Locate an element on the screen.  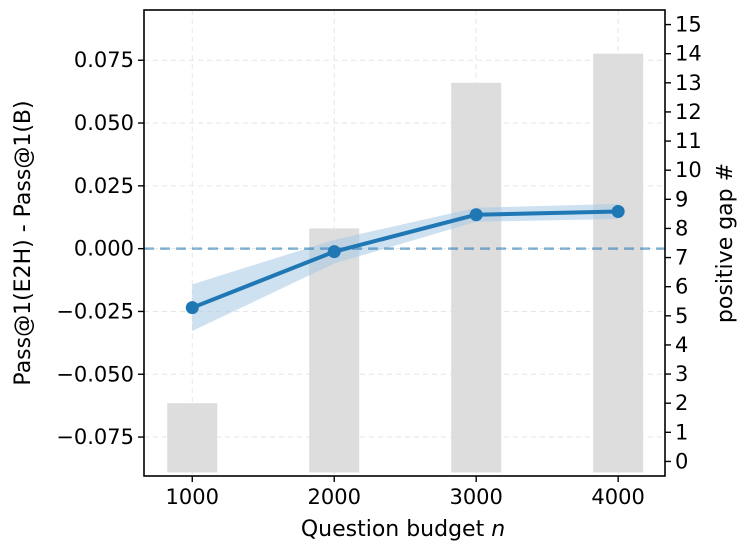
y-right-tick-label-0: 0 is located at coordinates (681, 461).